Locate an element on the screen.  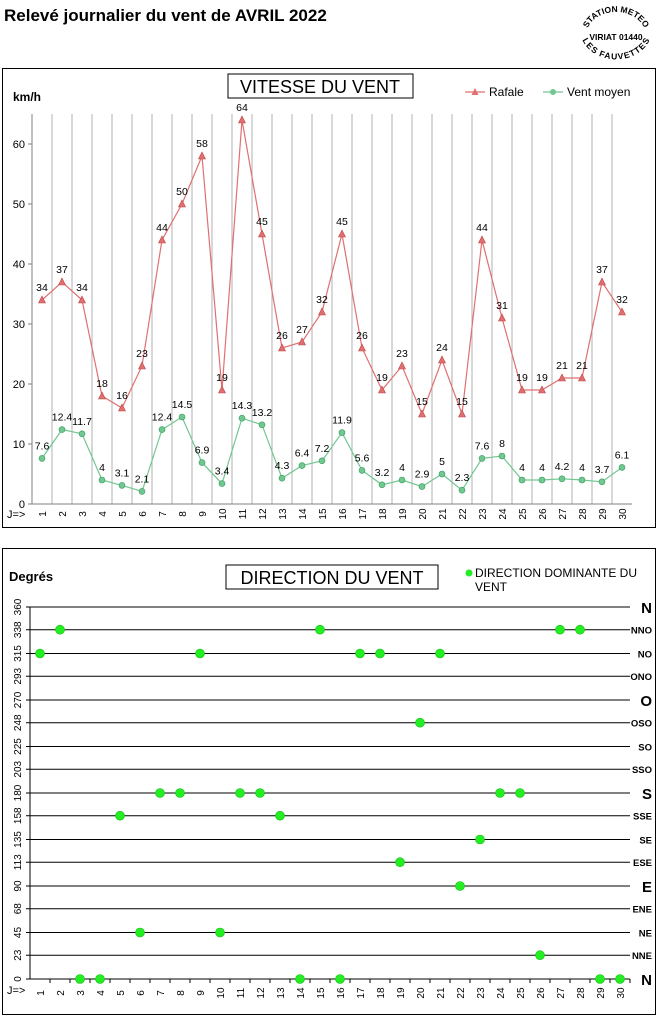
y-tick-label: 338 is located at coordinates (18, 629).